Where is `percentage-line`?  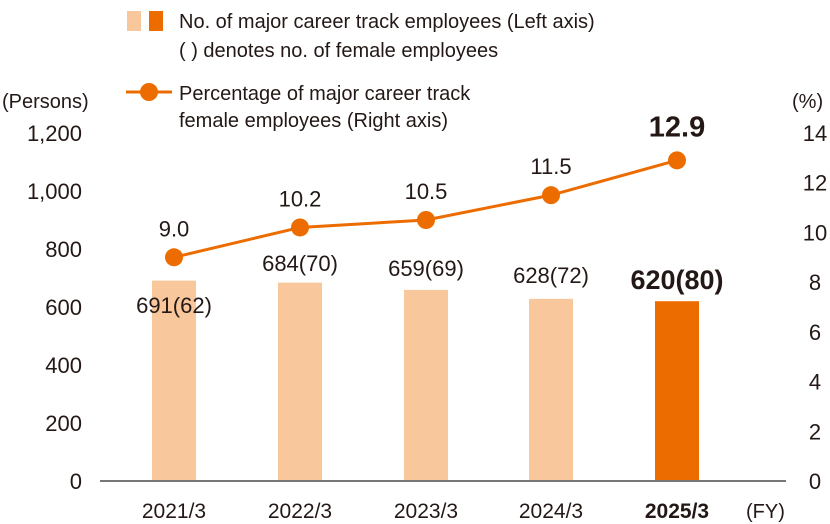
percentage-line is located at coordinates (425, 208).